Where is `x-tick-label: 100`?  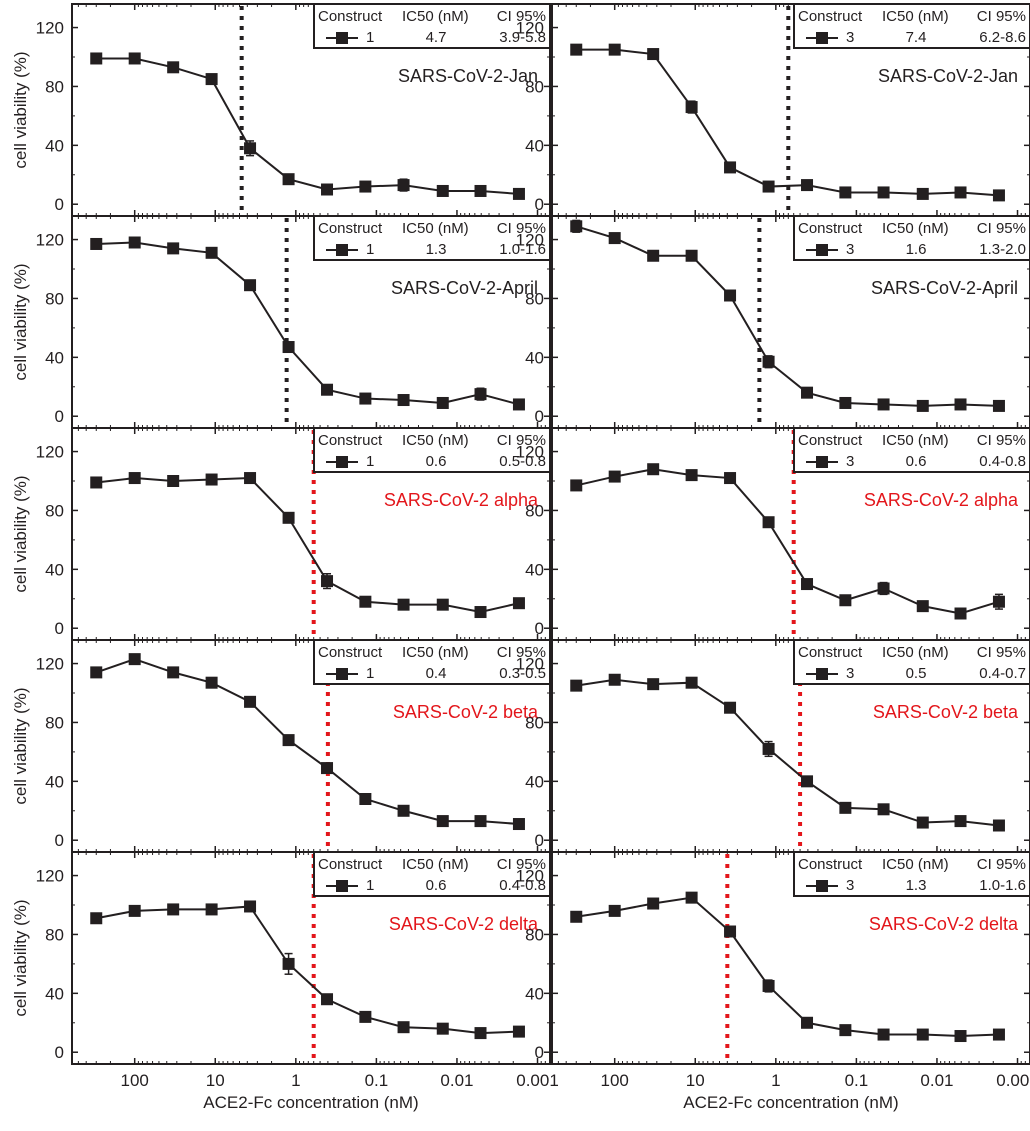 x-tick-label: 100 is located at coordinates (135, 1080).